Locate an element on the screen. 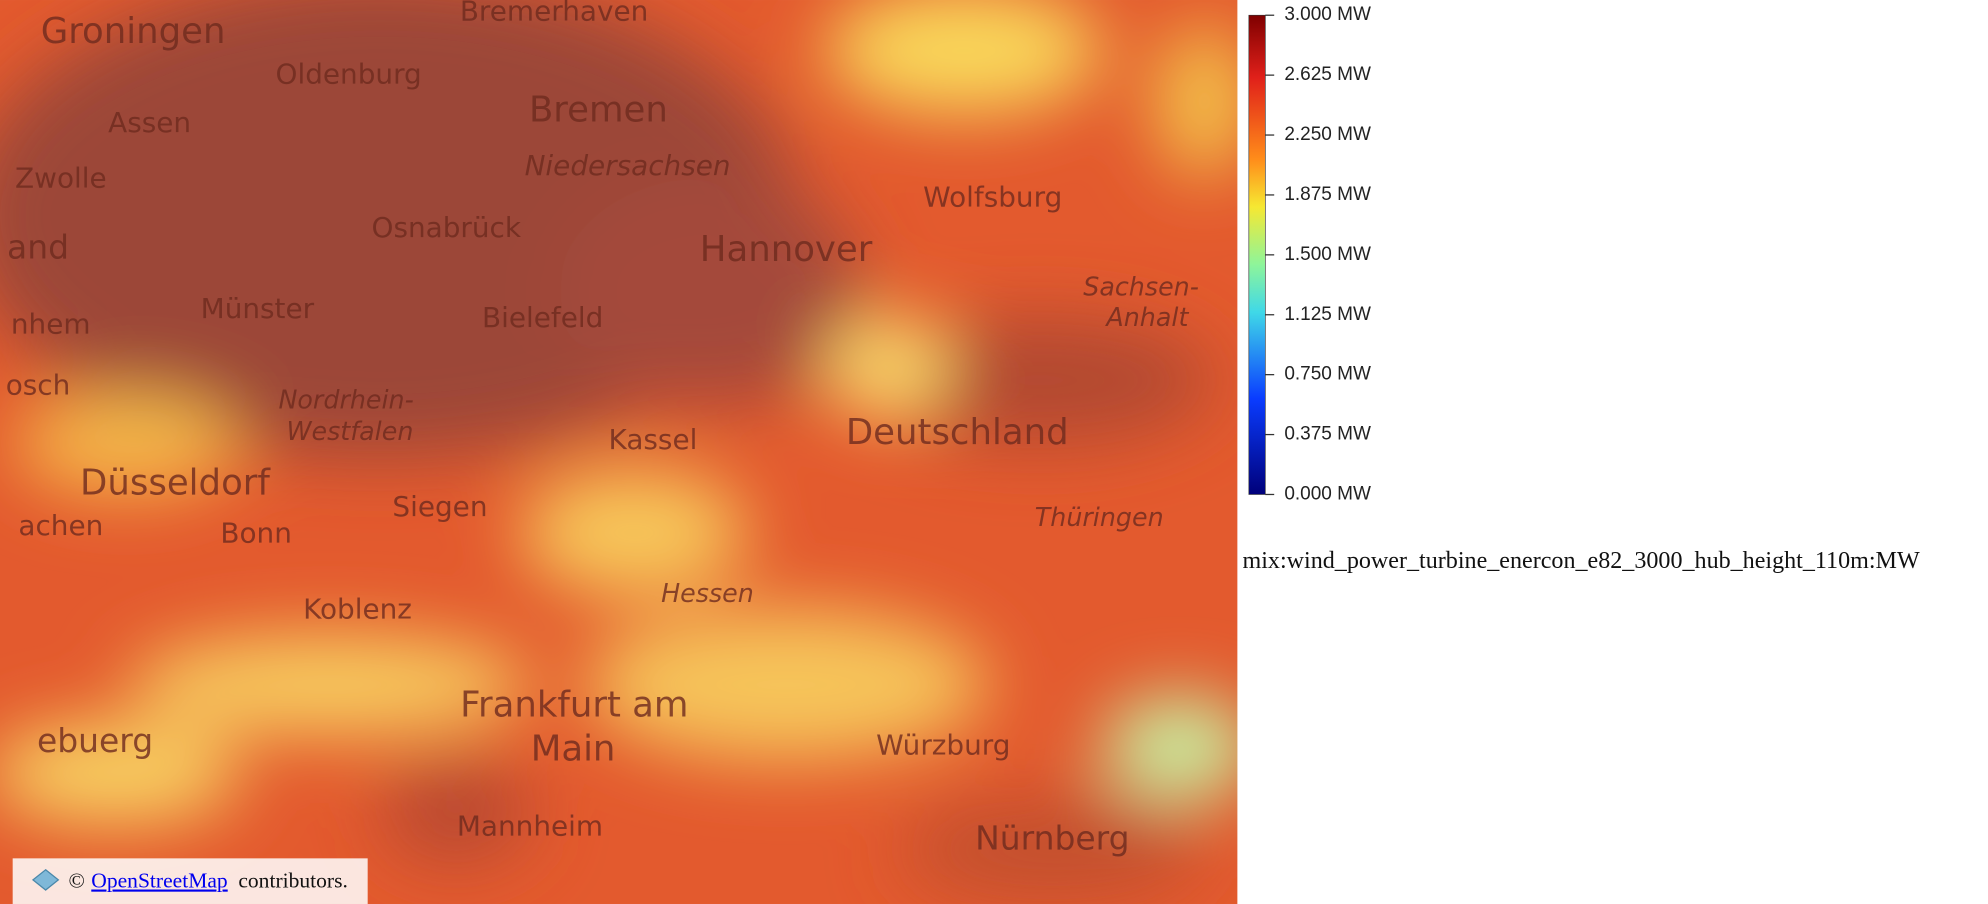  place-label: Hannover is located at coordinates (786, 249).